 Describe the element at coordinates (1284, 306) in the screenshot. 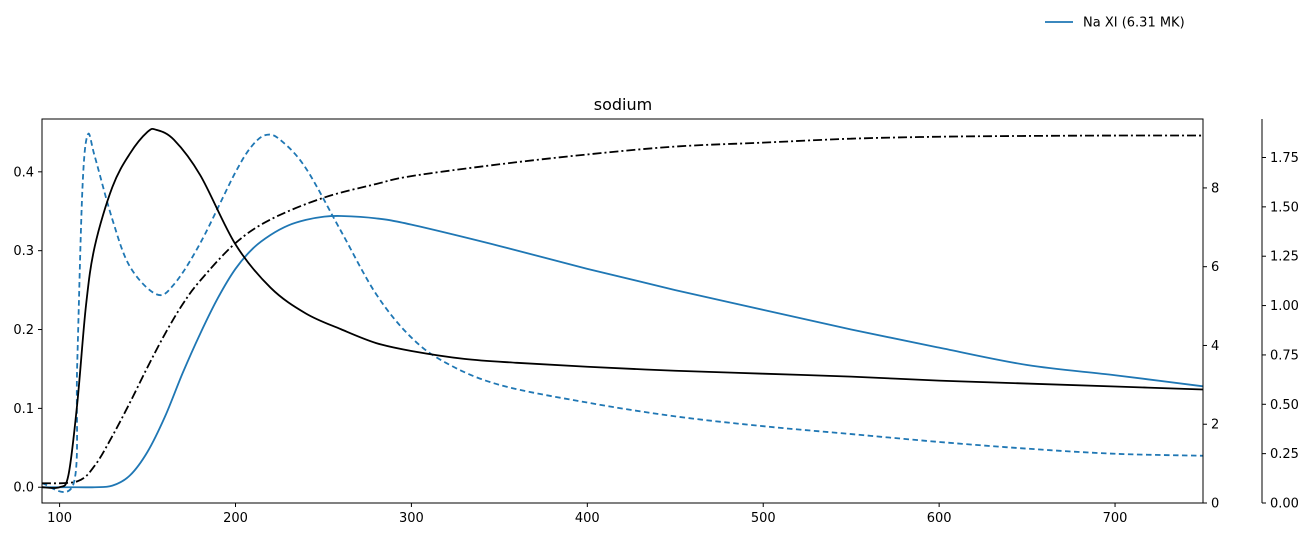

I see `right_outer-y-tick-label: 1.00` at that location.